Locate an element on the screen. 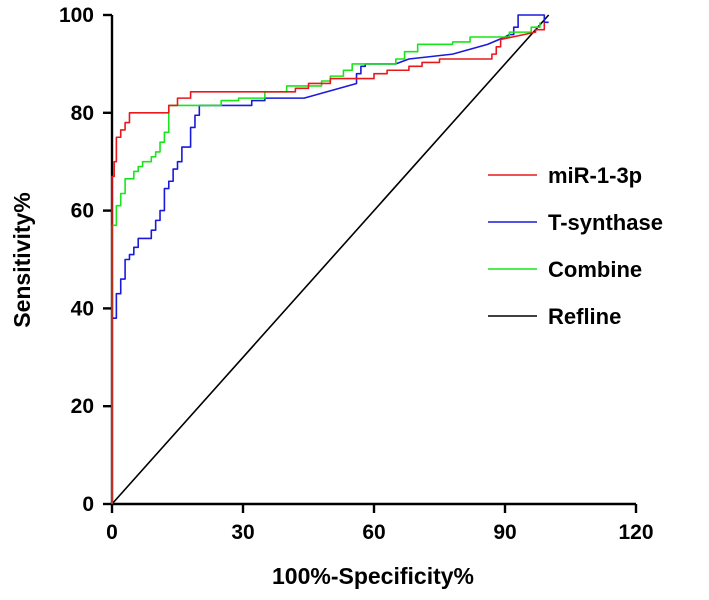 The height and width of the screenshot is (600, 709). y-tick-label-60: 60 is located at coordinates (82, 211).